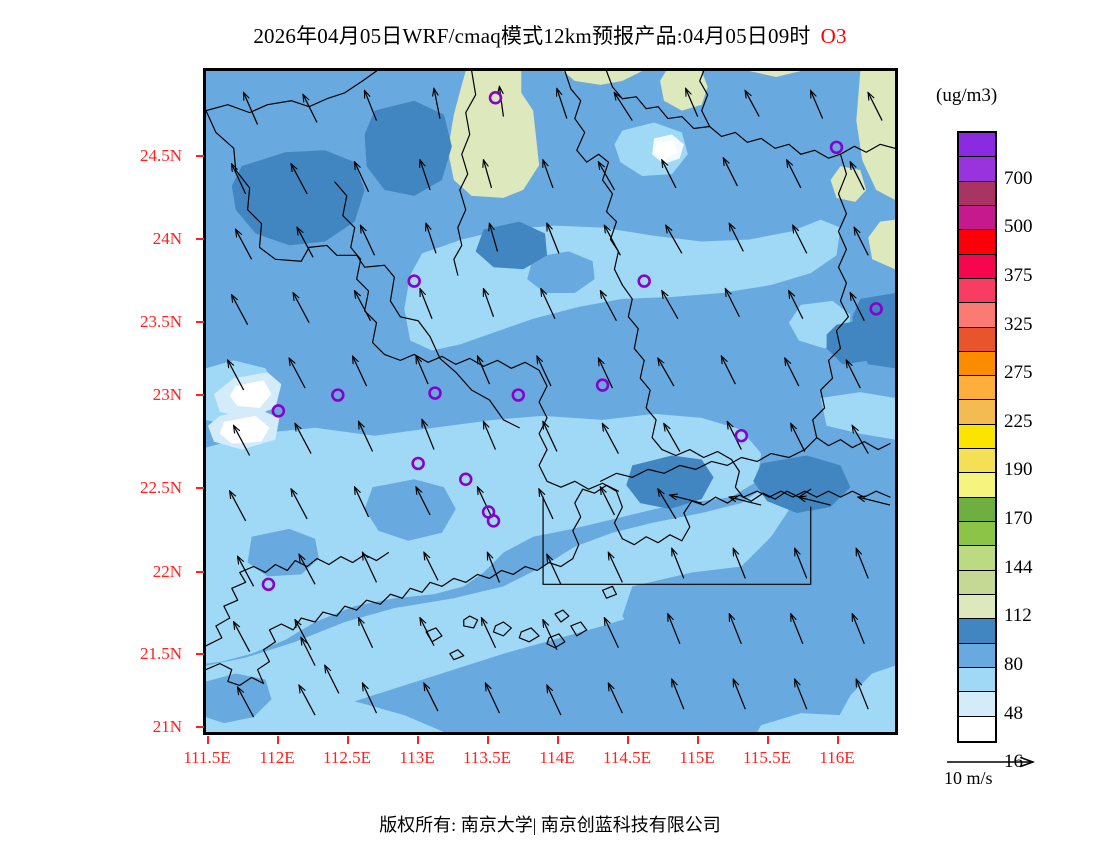 This screenshot has height=850, width=1100. What do you see at coordinates (160, 653) in the screenshot?
I see `lat-tick-label: 21.5N` at bounding box center [160, 653].